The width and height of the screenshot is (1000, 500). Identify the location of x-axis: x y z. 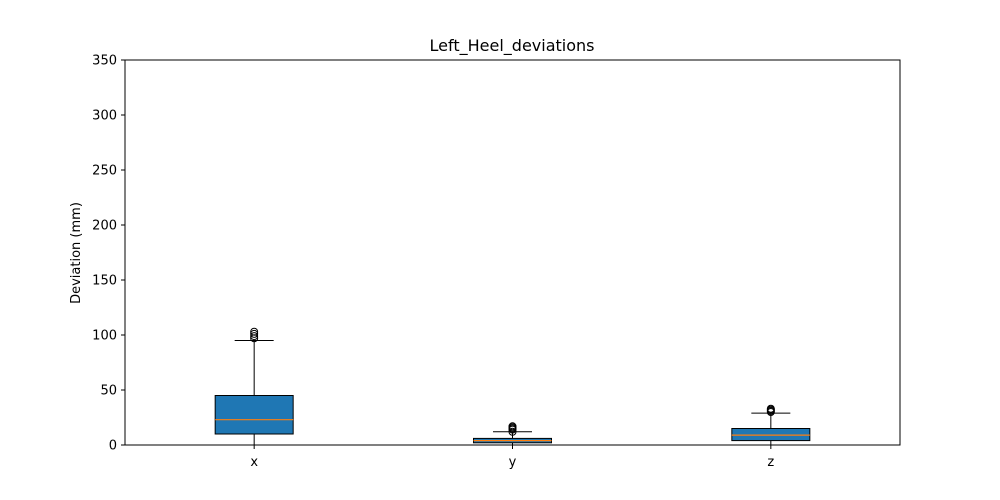
(512, 457).